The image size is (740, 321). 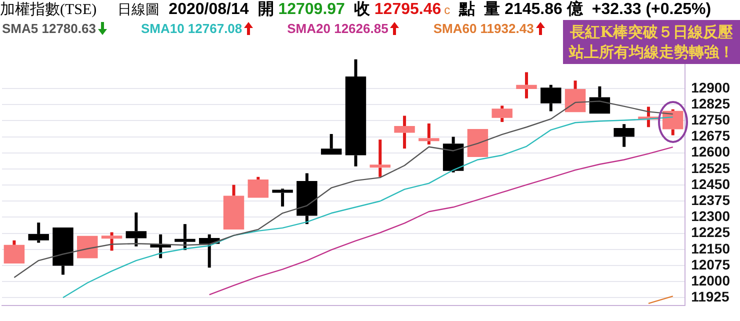 What do you see at coordinates (710, 136) in the screenshot?
I see `y-tick-label: 12675` at bounding box center [710, 136].